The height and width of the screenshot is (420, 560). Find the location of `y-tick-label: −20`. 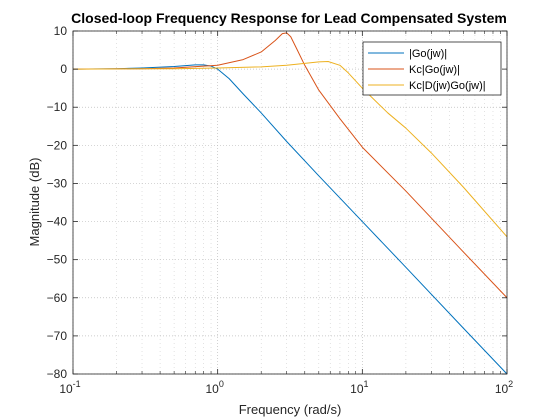

y-tick-label: −20 is located at coordinates (57, 145).